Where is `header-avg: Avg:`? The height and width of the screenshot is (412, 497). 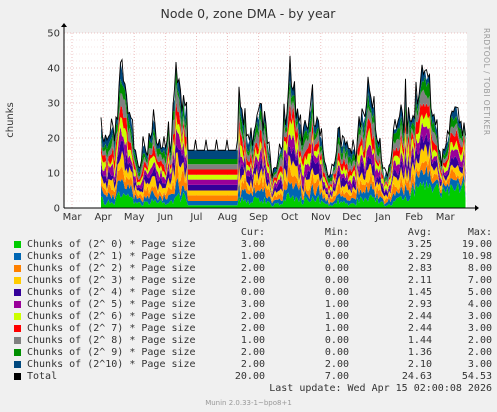
header-avg: Avg: is located at coordinates (419, 232).